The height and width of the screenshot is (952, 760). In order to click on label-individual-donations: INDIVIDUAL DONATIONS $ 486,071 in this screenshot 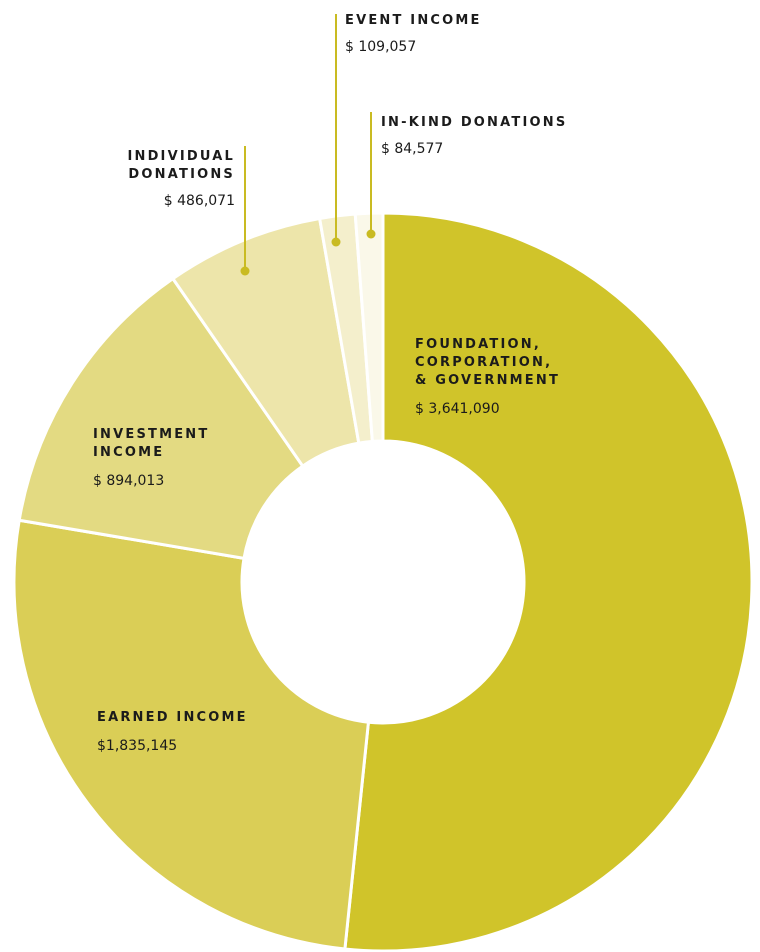, I will do `click(181, 179)`.